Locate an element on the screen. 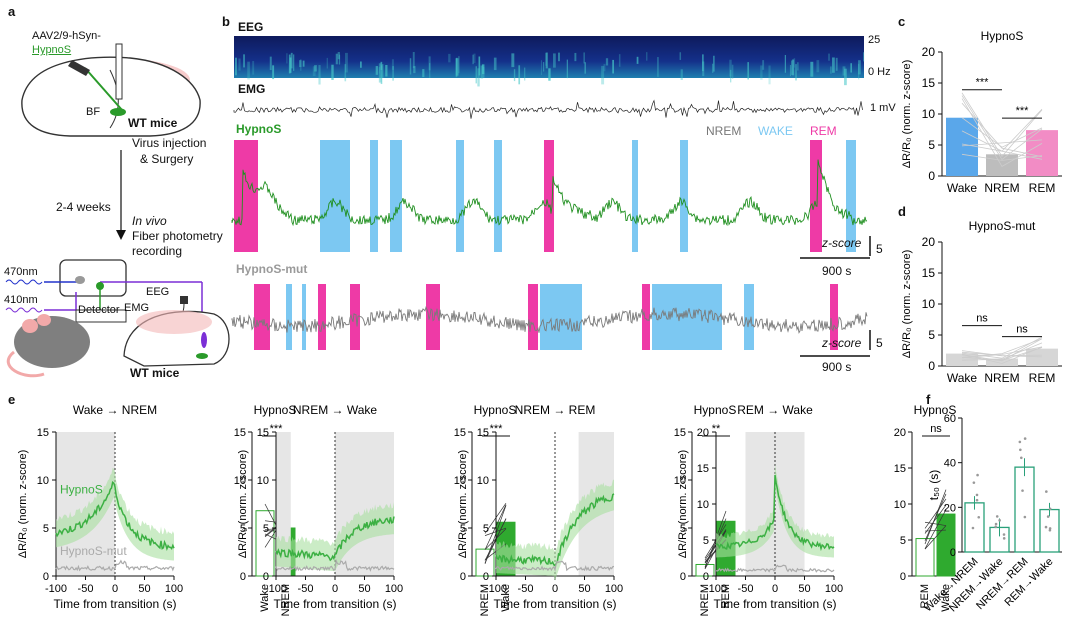 This screenshot has height=637, width=1080. zscore-label-2: z-score is located at coordinates (842, 343).